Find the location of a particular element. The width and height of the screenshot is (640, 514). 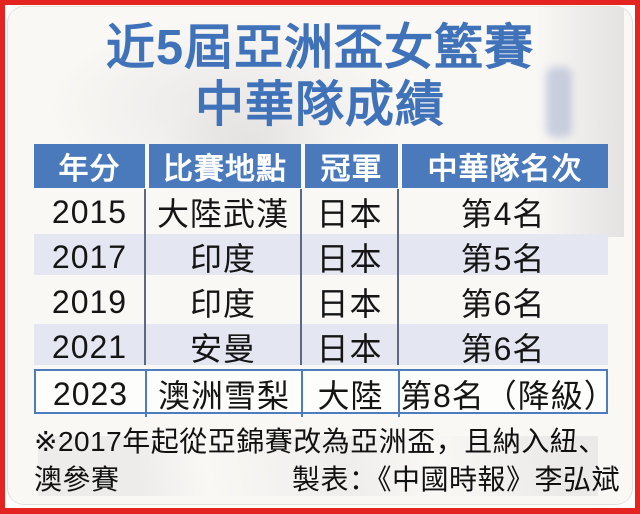

footnote-line-2: 澳參賽 is located at coordinates (77, 479).